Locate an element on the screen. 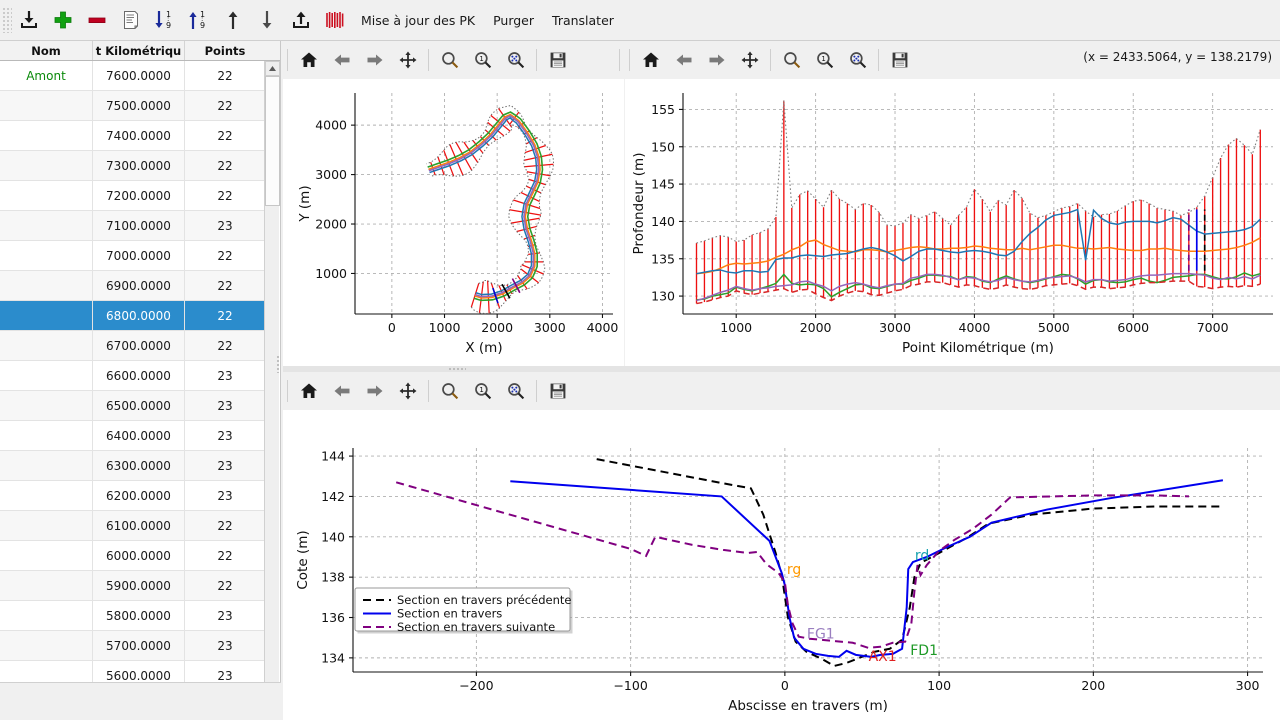 The height and width of the screenshot is (720, 1280). table-row: 5700.0000 23 is located at coordinates (132, 646).